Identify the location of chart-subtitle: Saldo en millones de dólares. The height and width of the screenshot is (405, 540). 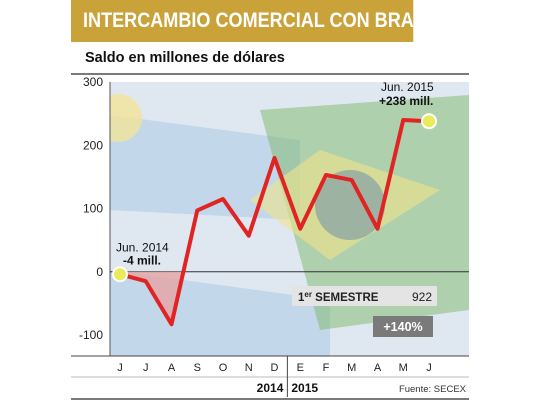
(185, 58).